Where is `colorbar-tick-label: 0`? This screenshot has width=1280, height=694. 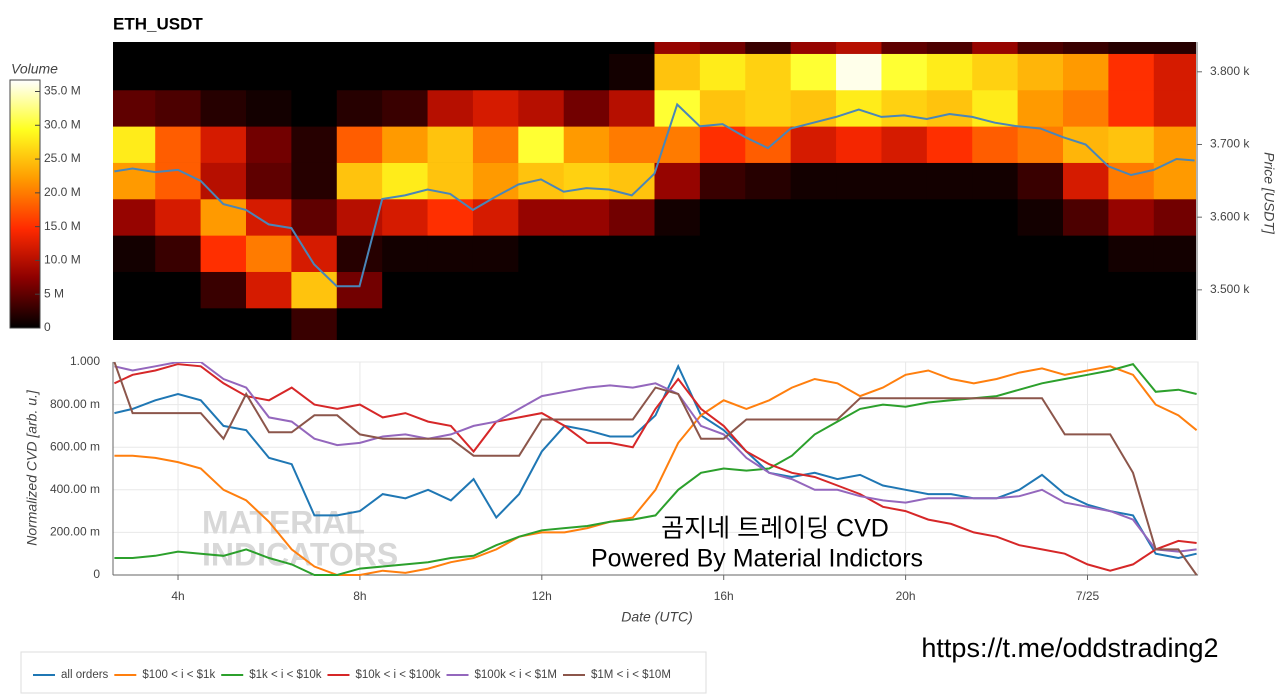
colorbar-tick-label: 0 is located at coordinates (47, 327).